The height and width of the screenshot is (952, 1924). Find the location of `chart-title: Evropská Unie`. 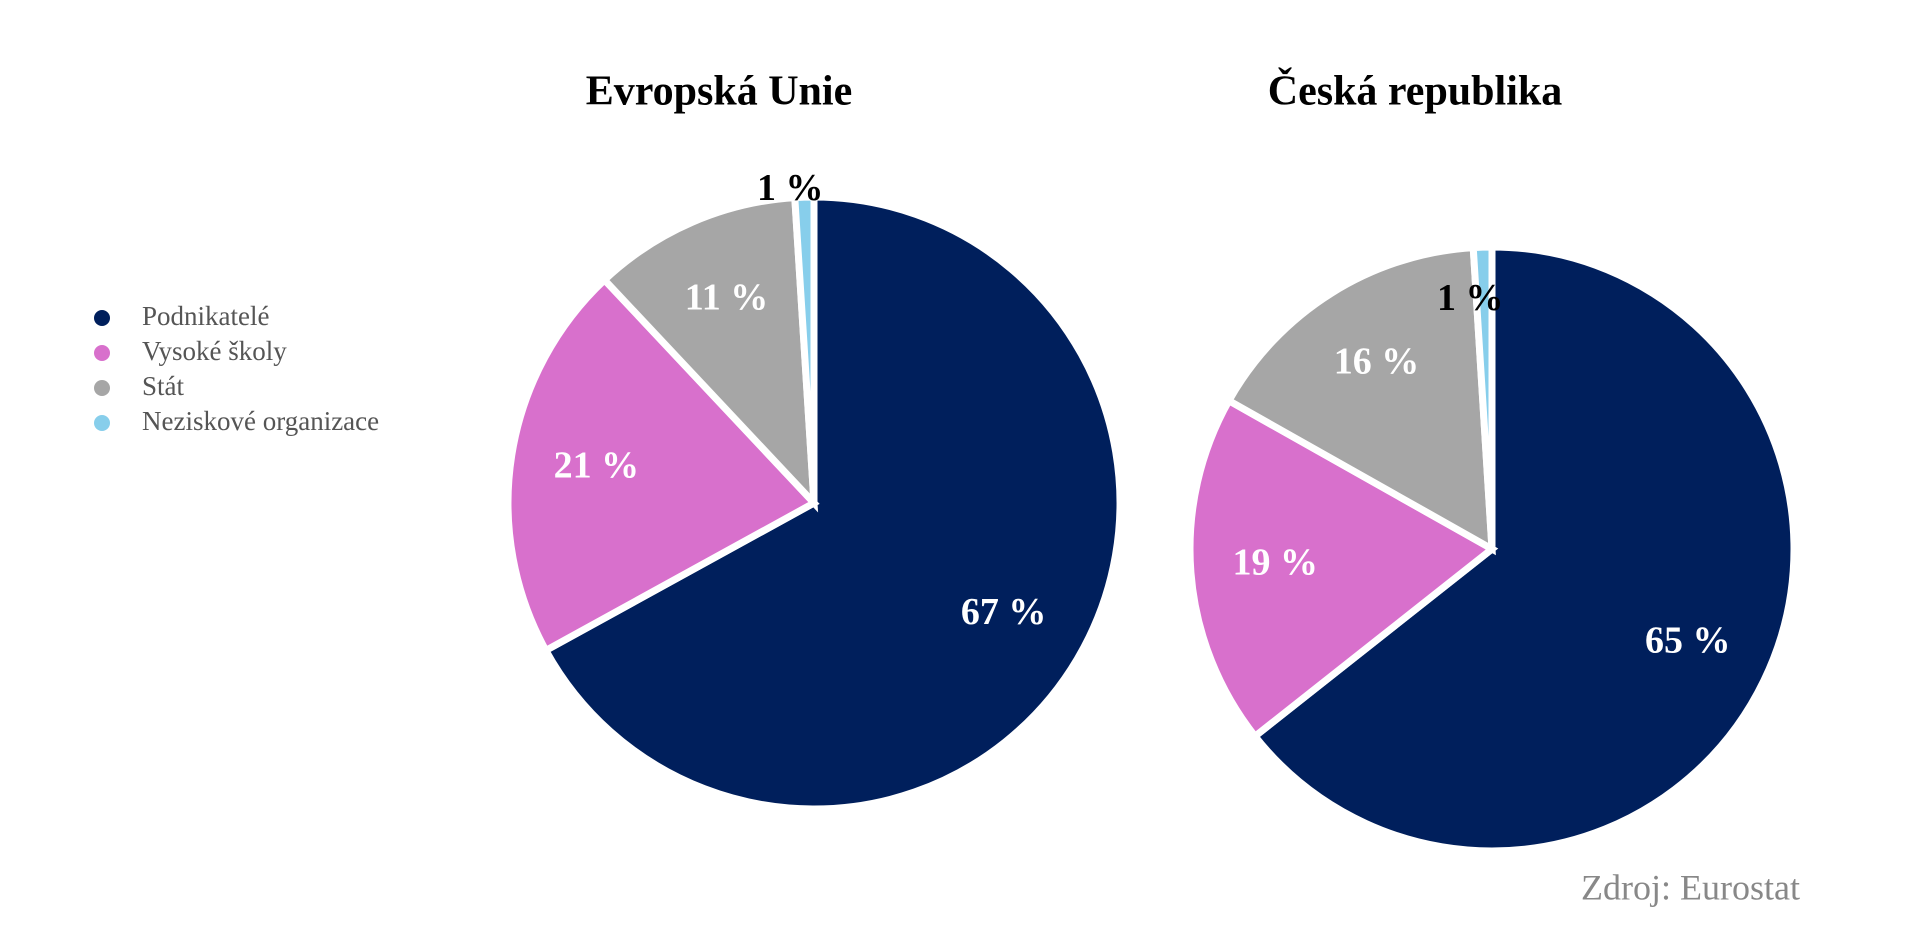

chart-title: Evropská Unie is located at coordinates (719, 92).